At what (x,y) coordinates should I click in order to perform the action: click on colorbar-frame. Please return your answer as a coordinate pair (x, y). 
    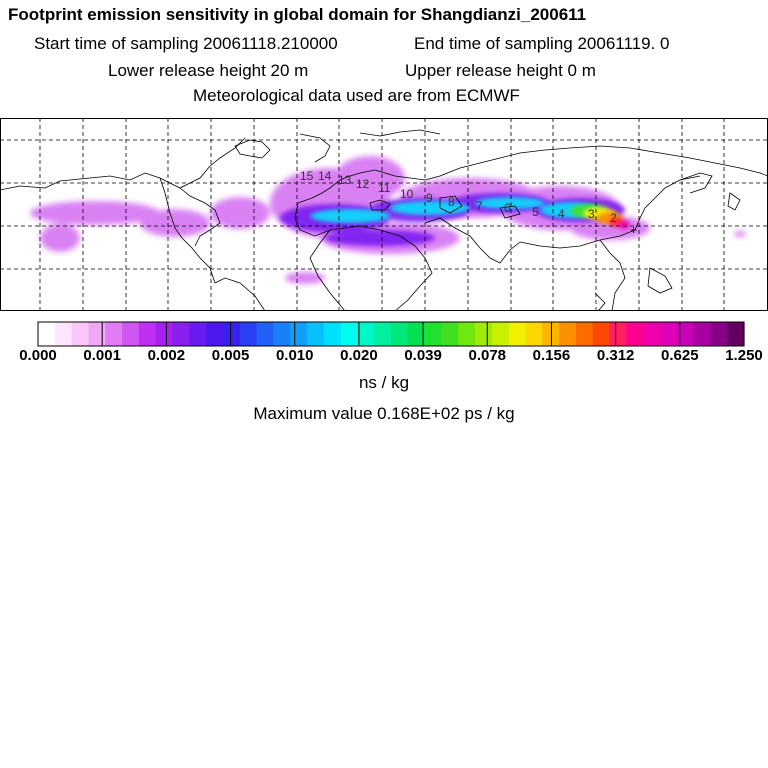
    Looking at the image, I should click on (391, 334).